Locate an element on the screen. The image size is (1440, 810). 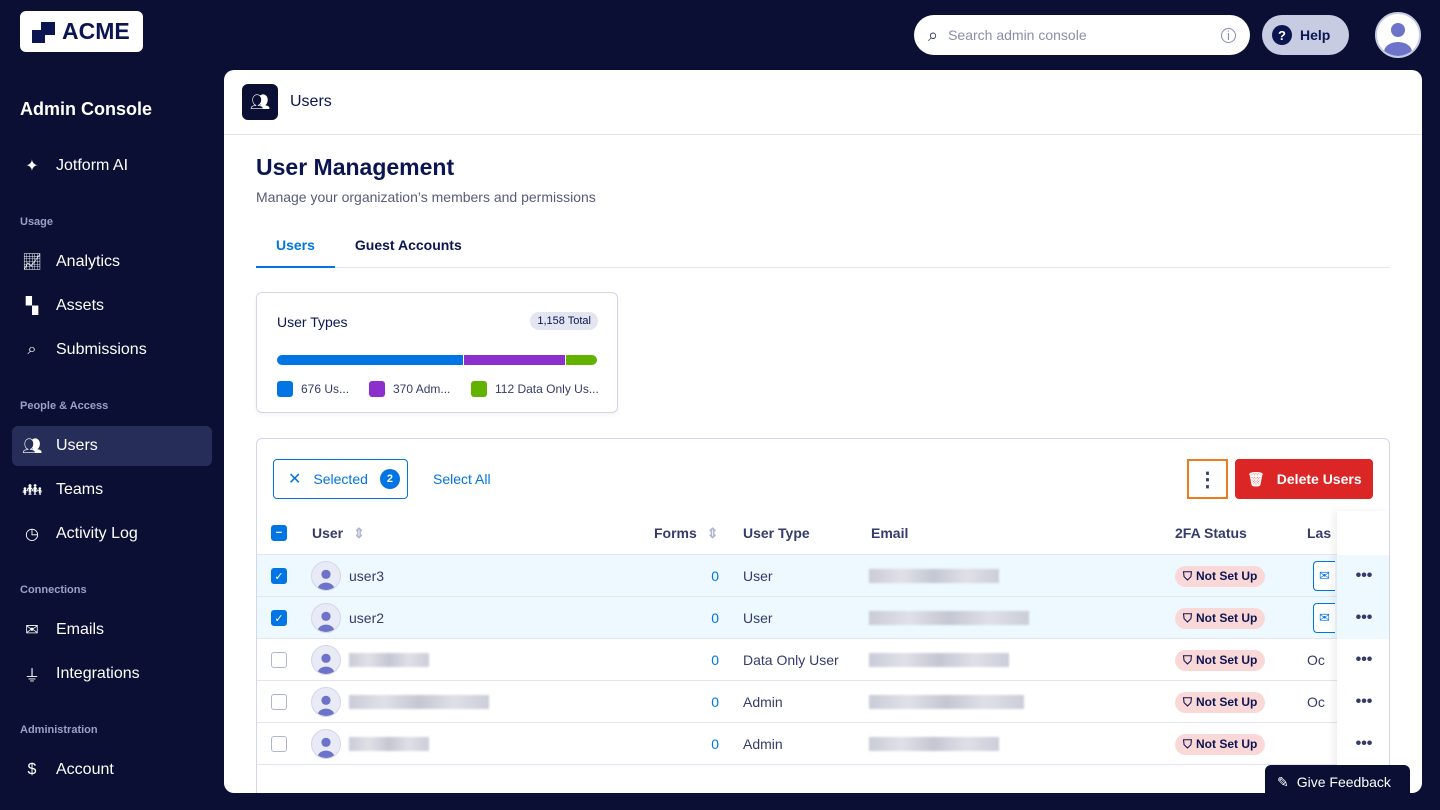
sidebar-item-label: Analytics is located at coordinates (88, 261).